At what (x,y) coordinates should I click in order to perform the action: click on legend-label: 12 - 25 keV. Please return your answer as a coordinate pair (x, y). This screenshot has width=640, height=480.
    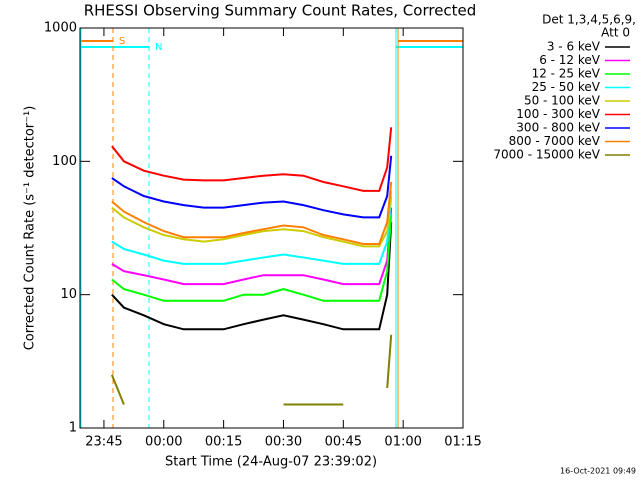
    Looking at the image, I should click on (566, 74).